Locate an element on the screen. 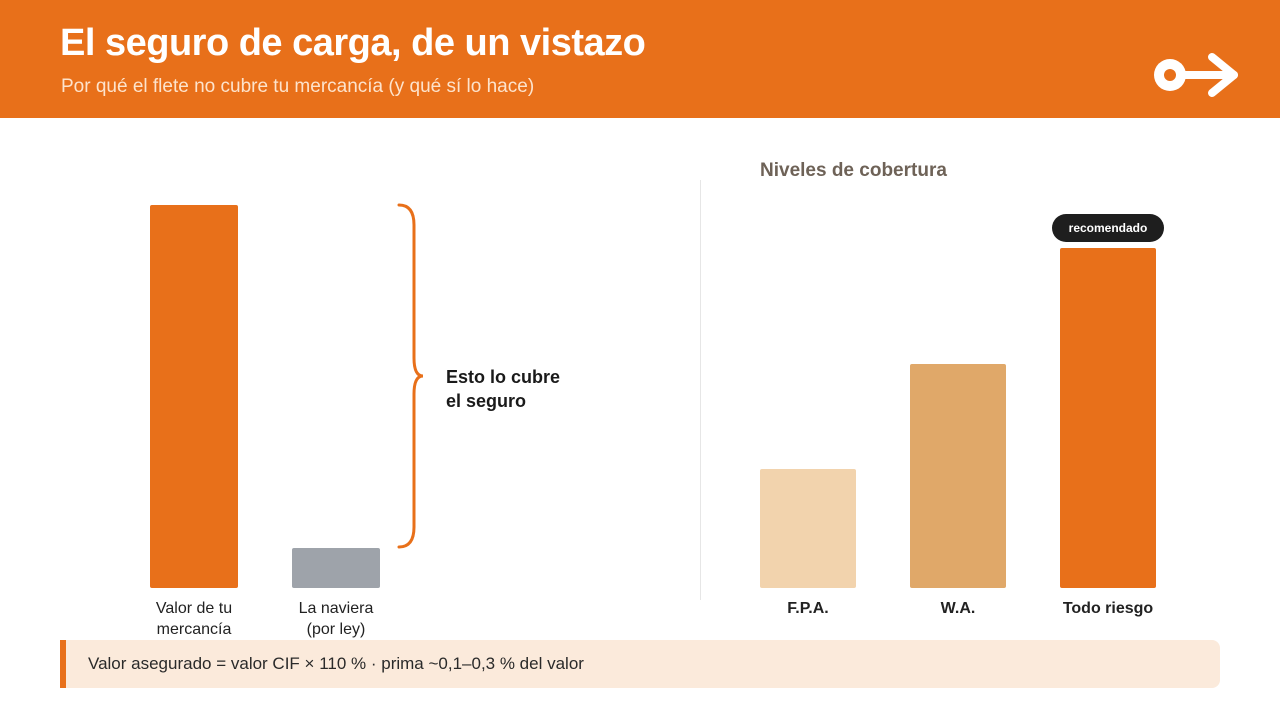 Image resolution: width=1280 pixels, height=720 pixels. page-title: El seguro de carga, de un vistazo is located at coordinates (353, 43).